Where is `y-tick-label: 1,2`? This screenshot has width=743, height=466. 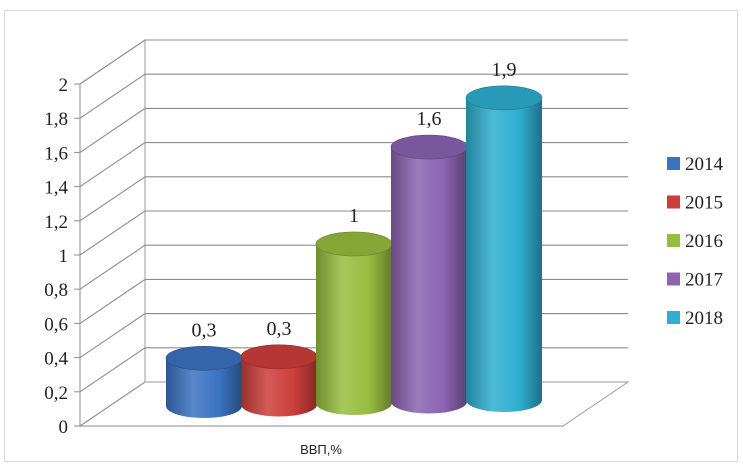 y-tick-label: 1,2 is located at coordinates (56, 222).